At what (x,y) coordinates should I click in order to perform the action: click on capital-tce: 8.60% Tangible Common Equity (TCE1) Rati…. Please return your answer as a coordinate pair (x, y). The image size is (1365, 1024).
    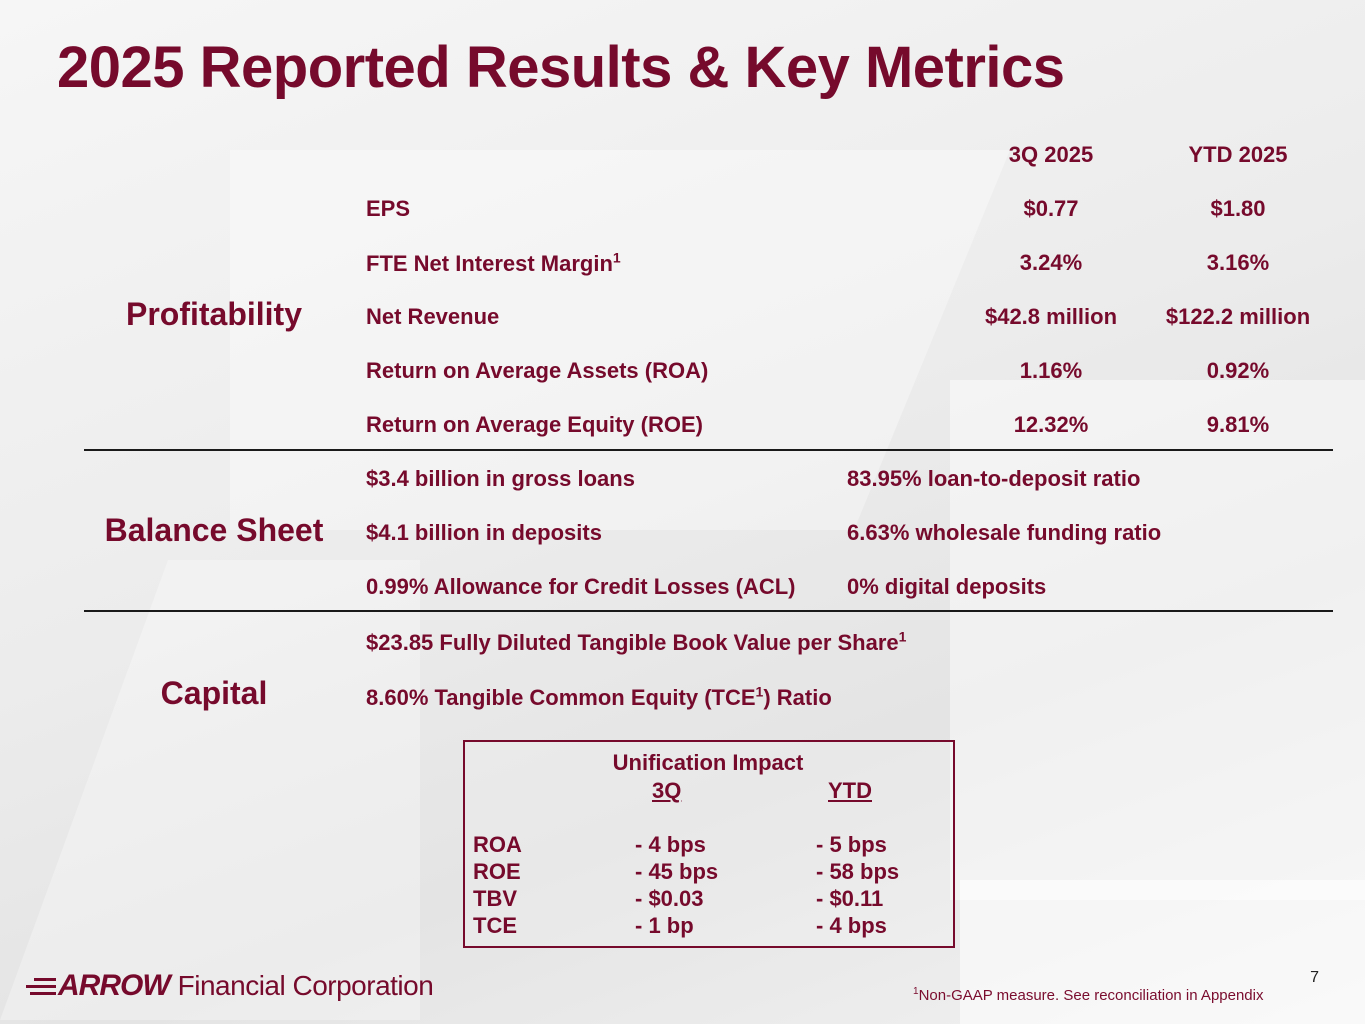
    Looking at the image, I should click on (599, 696).